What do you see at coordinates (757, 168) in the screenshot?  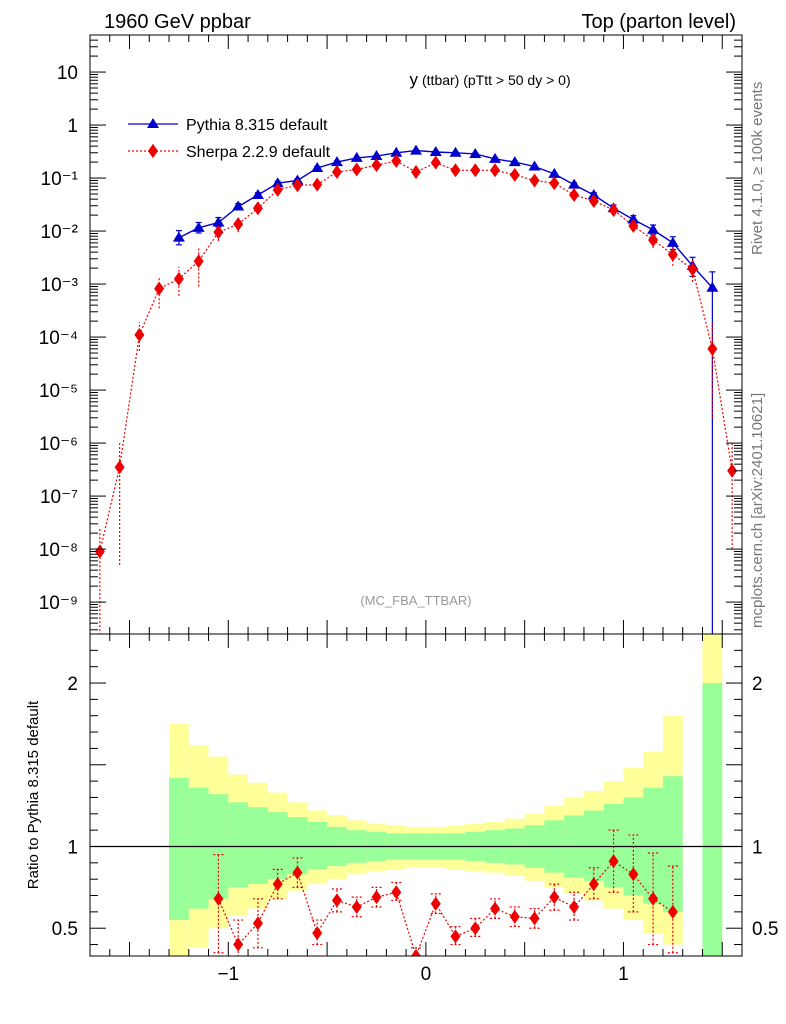 I see `side-label-rivet: Rivet 4.1.0, ≥ 100k events` at bounding box center [757, 168].